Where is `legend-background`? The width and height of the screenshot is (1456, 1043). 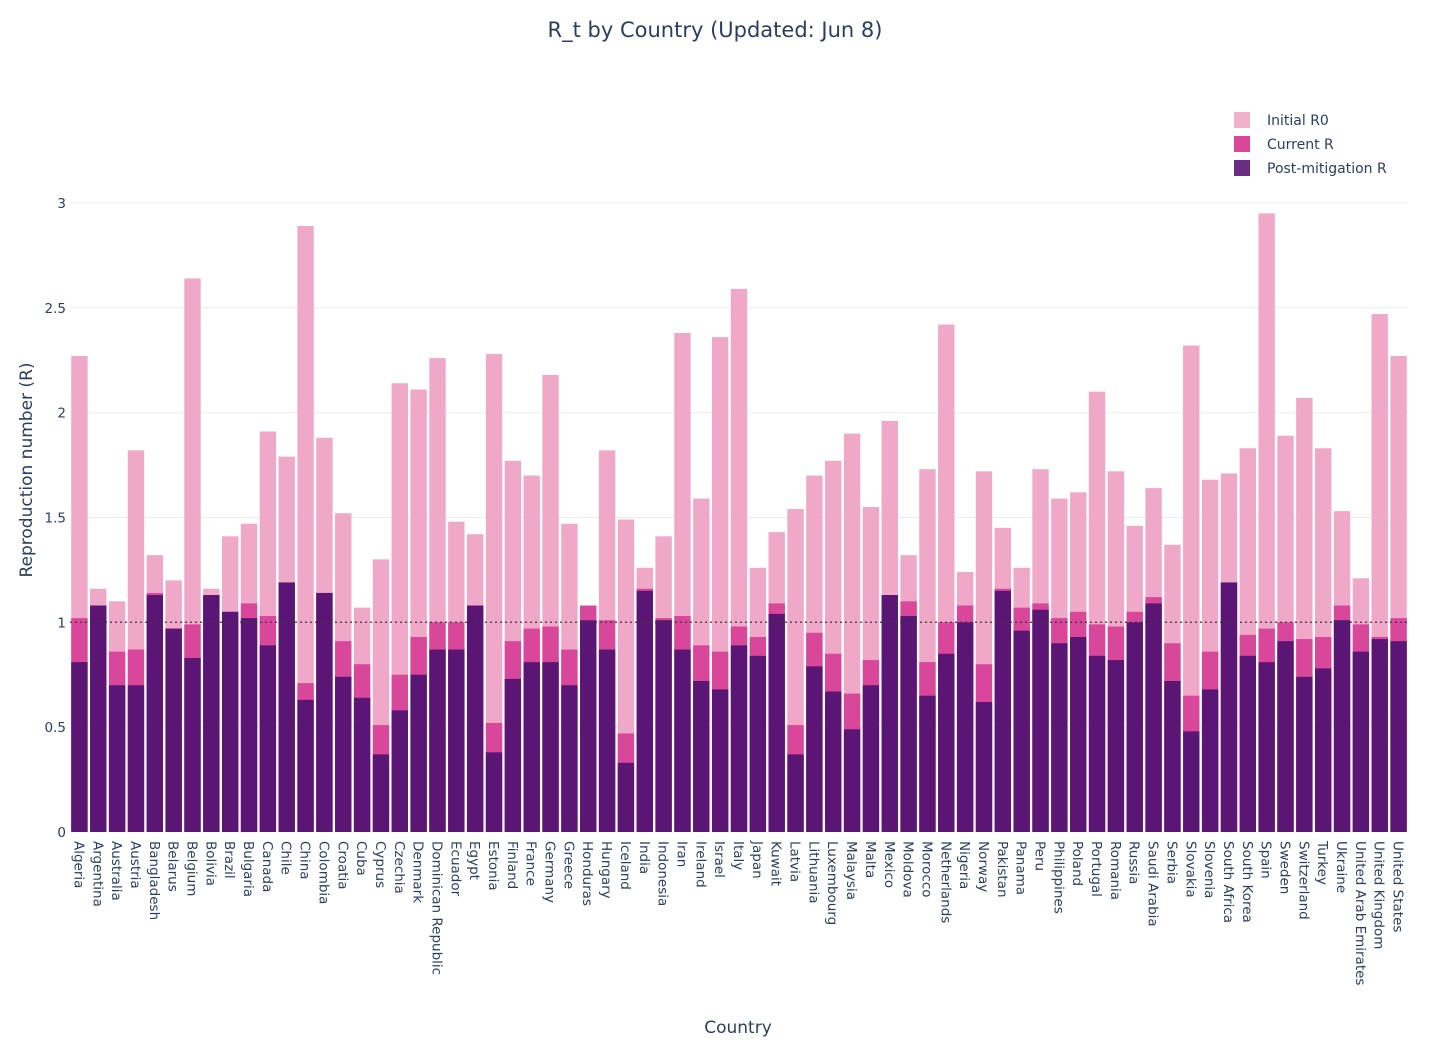
legend-background is located at coordinates (1315, 143).